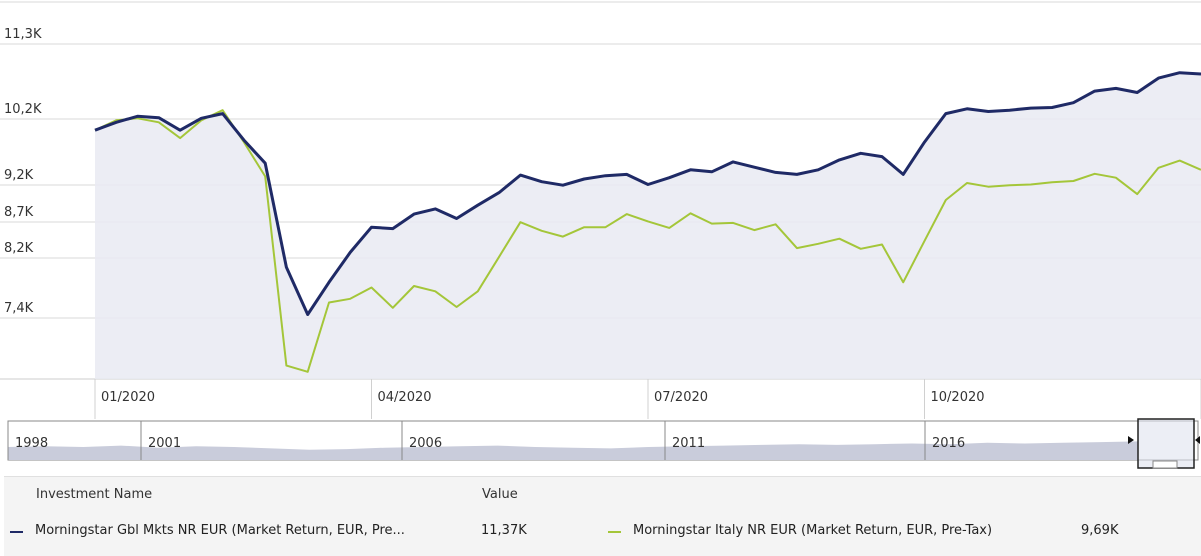 This screenshot has height=556, width=1201. Describe the element at coordinates (19, 248) in the screenshot. I see `y-tick-label: 8,2K` at that location.